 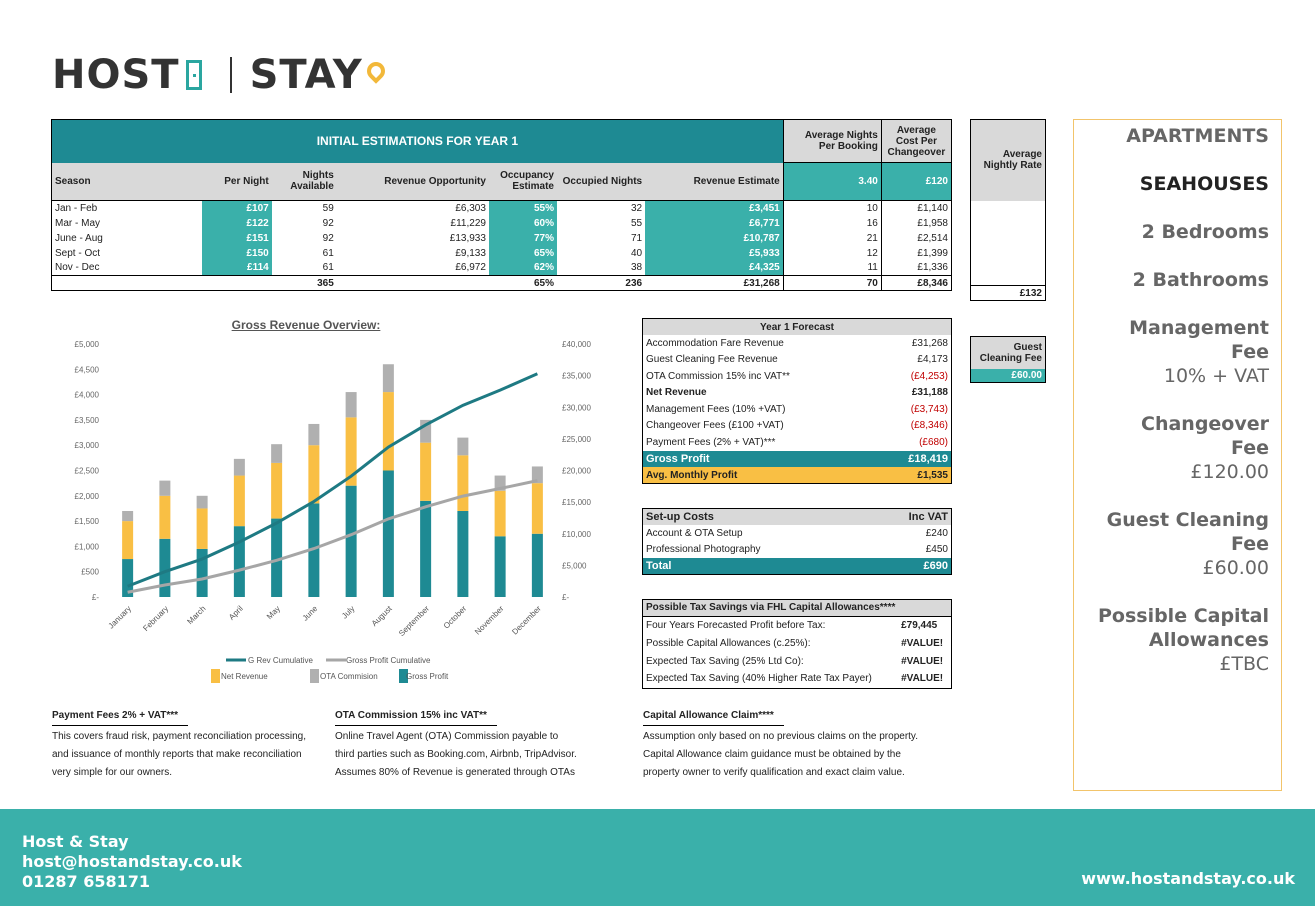 What do you see at coordinates (76, 208) in the screenshot?
I see `season-cell: Jan - Feb` at bounding box center [76, 208].